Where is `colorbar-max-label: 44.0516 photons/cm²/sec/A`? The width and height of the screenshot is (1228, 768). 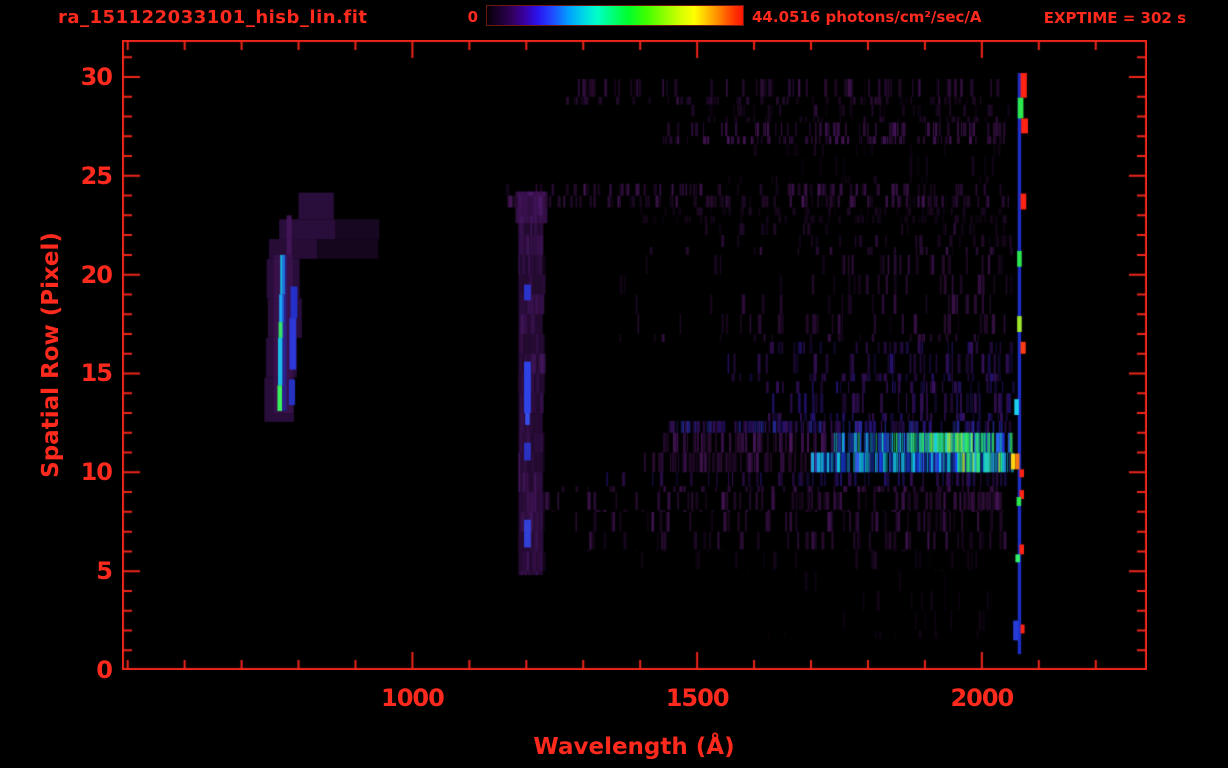 colorbar-max-label: 44.0516 photons/cm²/sec/A is located at coordinates (867, 17).